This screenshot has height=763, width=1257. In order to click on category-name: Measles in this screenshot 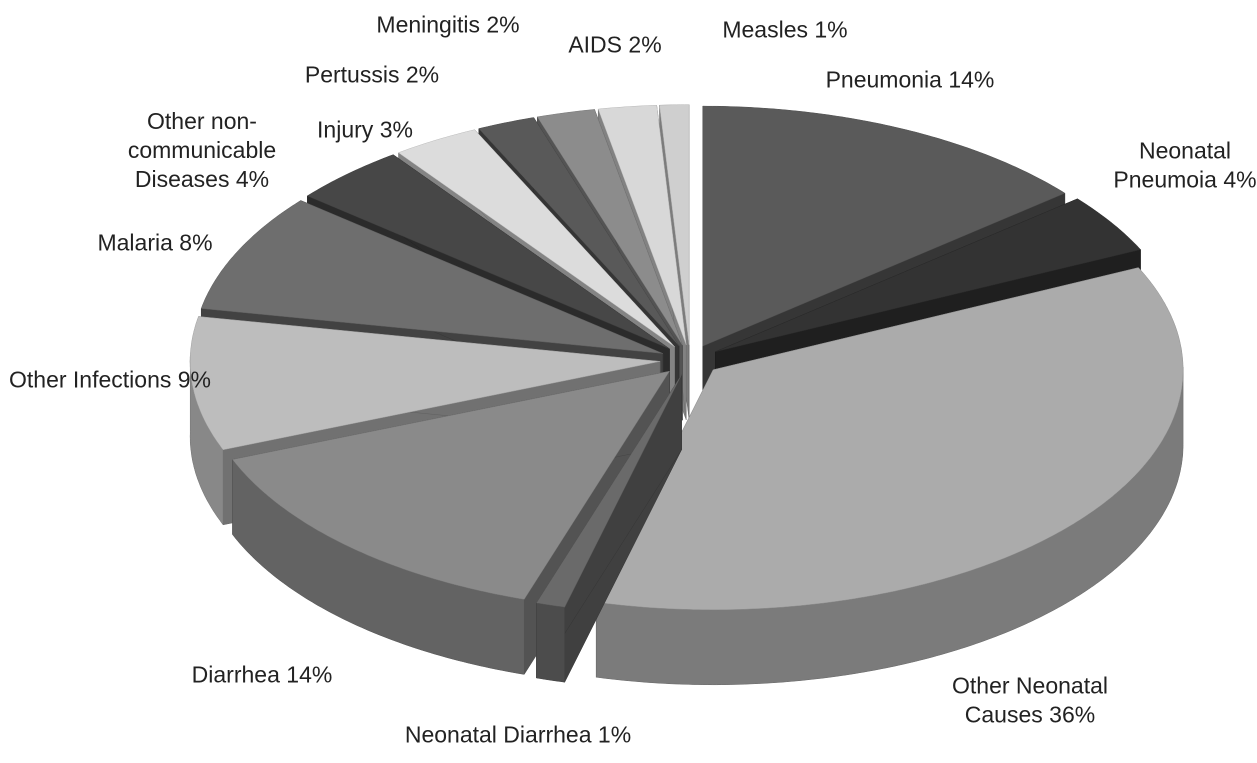, I will do `click(765, 29)`.